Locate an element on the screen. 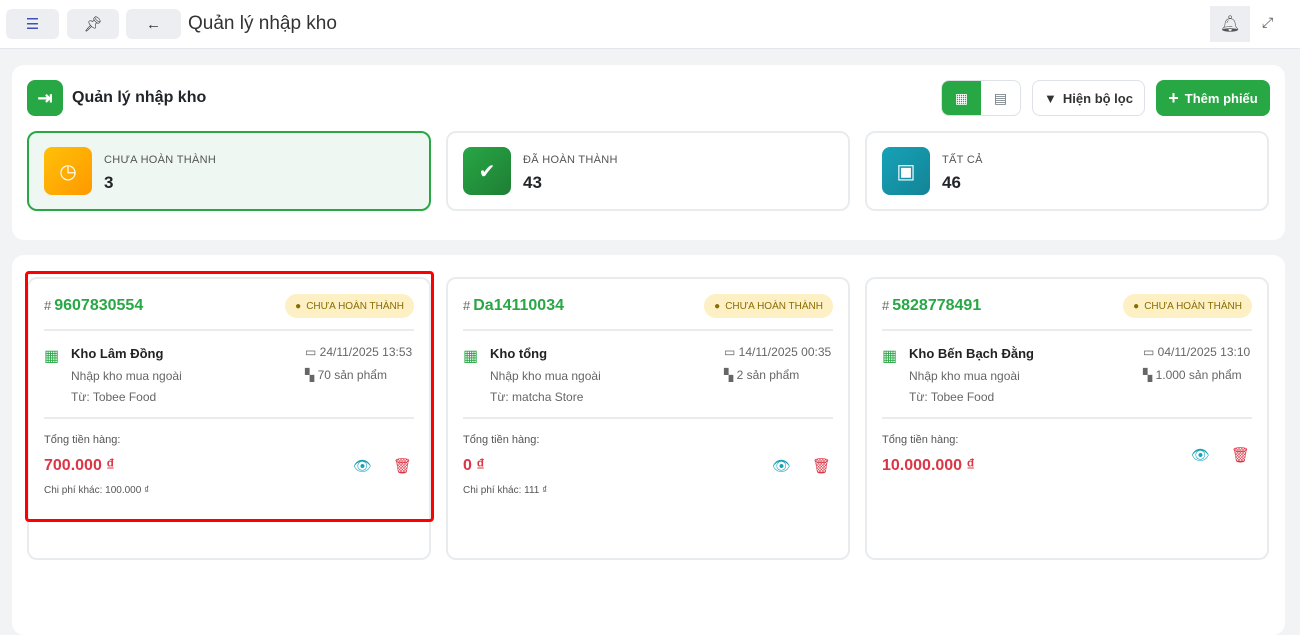 This screenshot has height=635, width=1300. notification-button: 🔔︎ is located at coordinates (1230, 24).